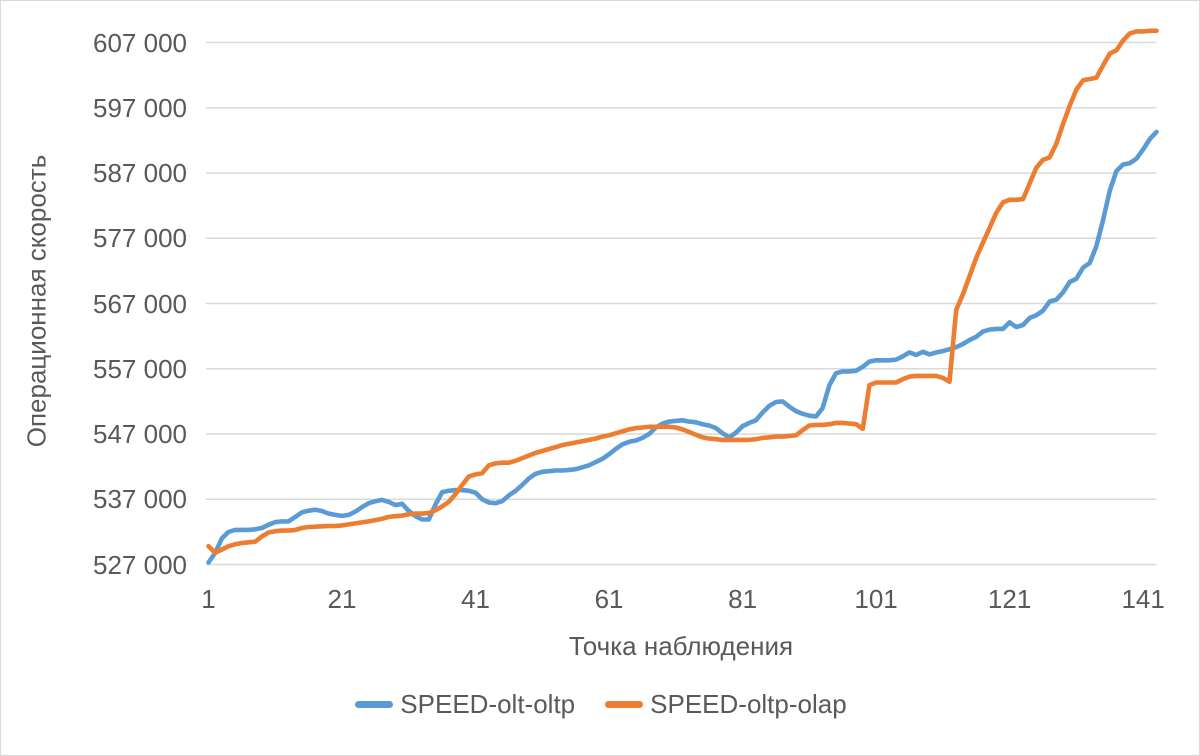 This screenshot has height=756, width=1200. I want to click on x-tick-label: 101, so click(876, 599).